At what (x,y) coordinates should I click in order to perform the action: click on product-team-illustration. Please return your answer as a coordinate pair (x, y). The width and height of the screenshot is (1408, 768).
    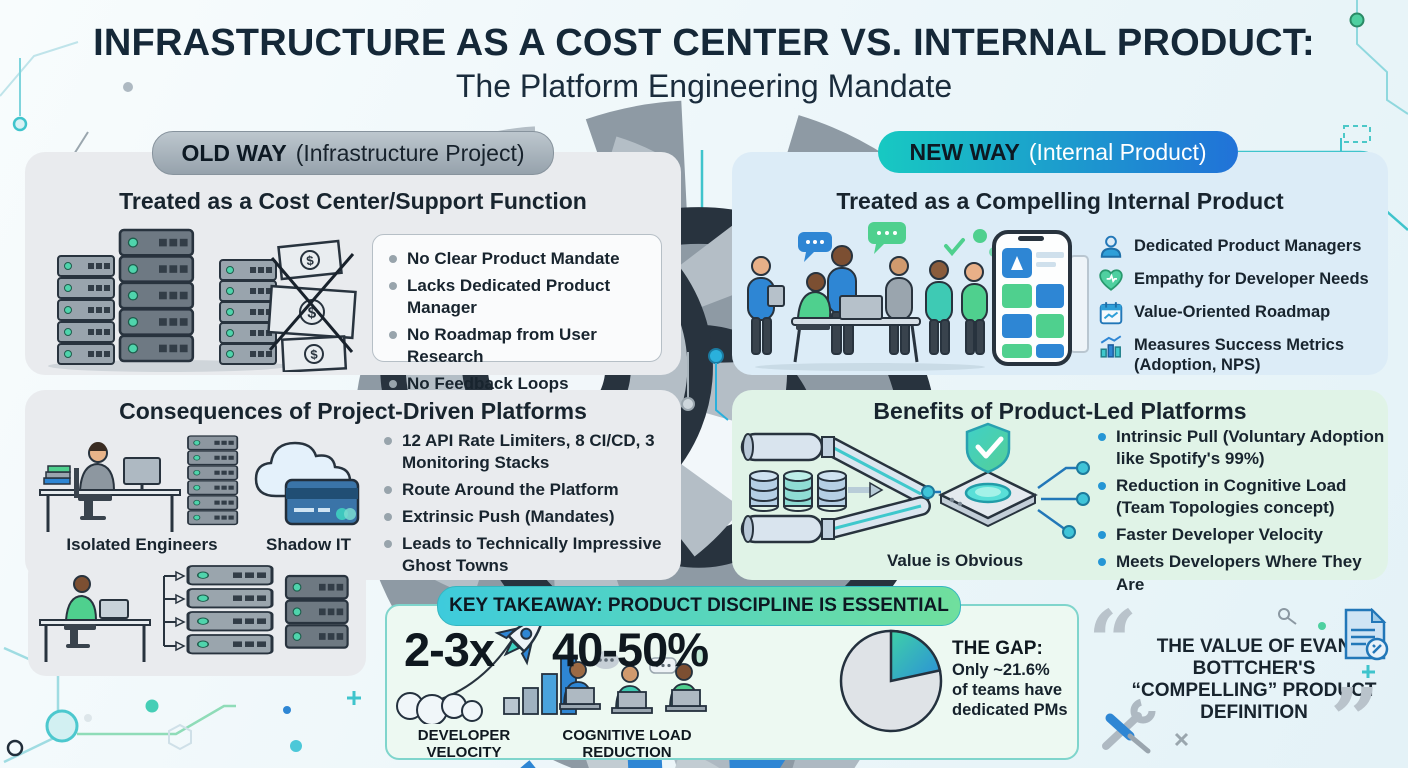
    Looking at the image, I should click on (918, 296).